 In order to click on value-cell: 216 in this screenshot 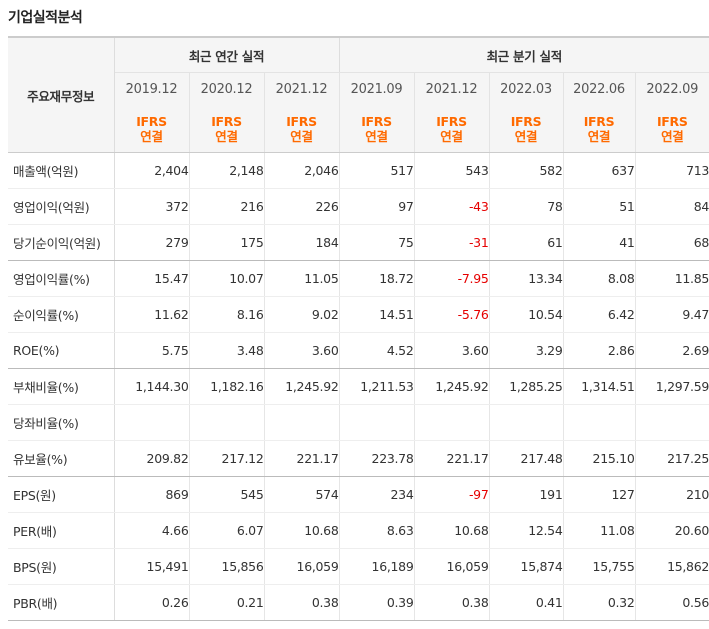, I will do `click(226, 206)`.